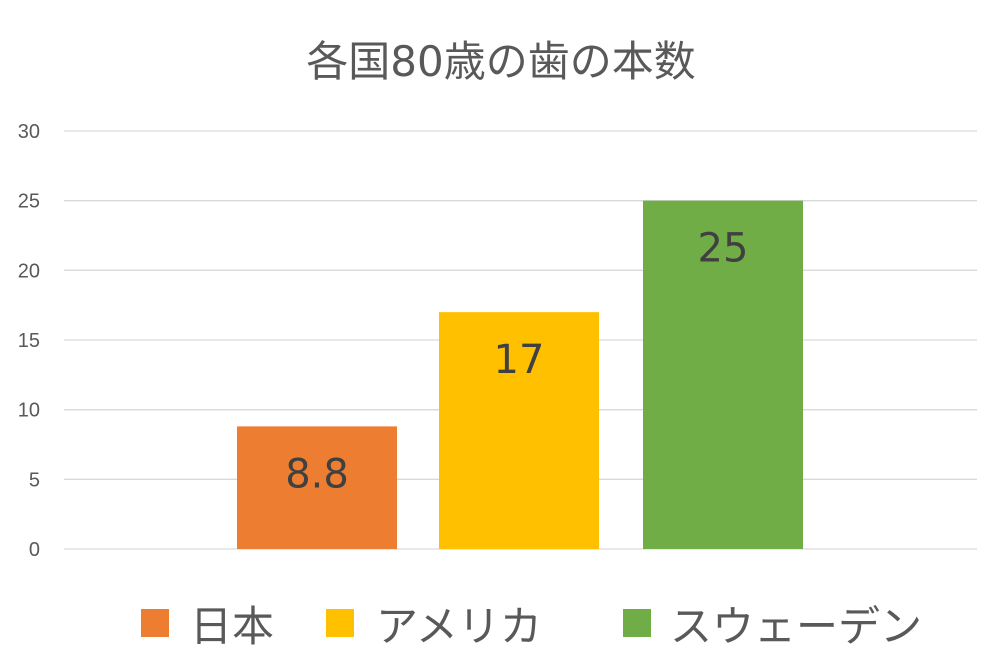 This screenshot has height=667, width=1001. I want to click on data-label-3: 25, so click(723, 249).